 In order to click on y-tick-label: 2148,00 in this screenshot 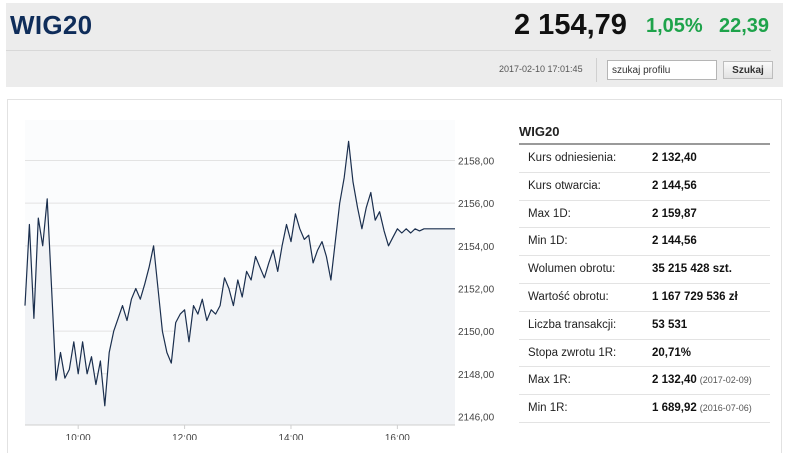, I will do `click(476, 375)`.